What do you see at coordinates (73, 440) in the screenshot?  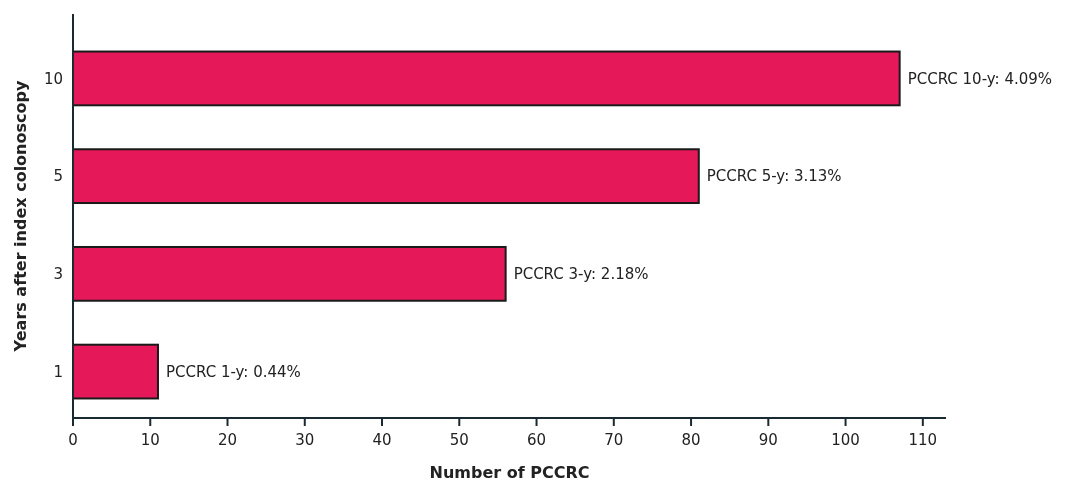 I see `x-tick-label: 0` at bounding box center [73, 440].